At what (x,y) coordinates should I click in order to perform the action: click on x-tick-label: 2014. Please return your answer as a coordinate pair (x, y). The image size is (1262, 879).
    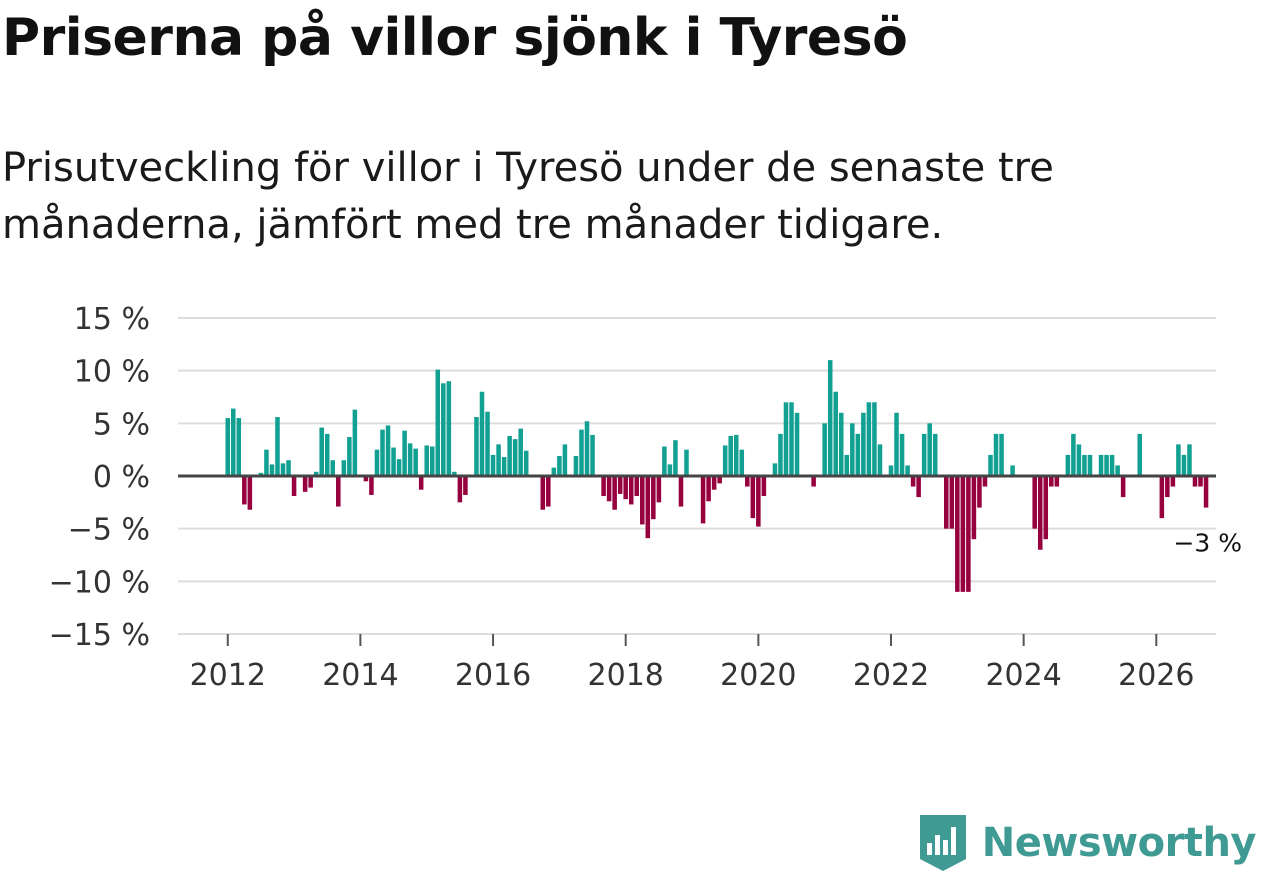
    Looking at the image, I should click on (360, 675).